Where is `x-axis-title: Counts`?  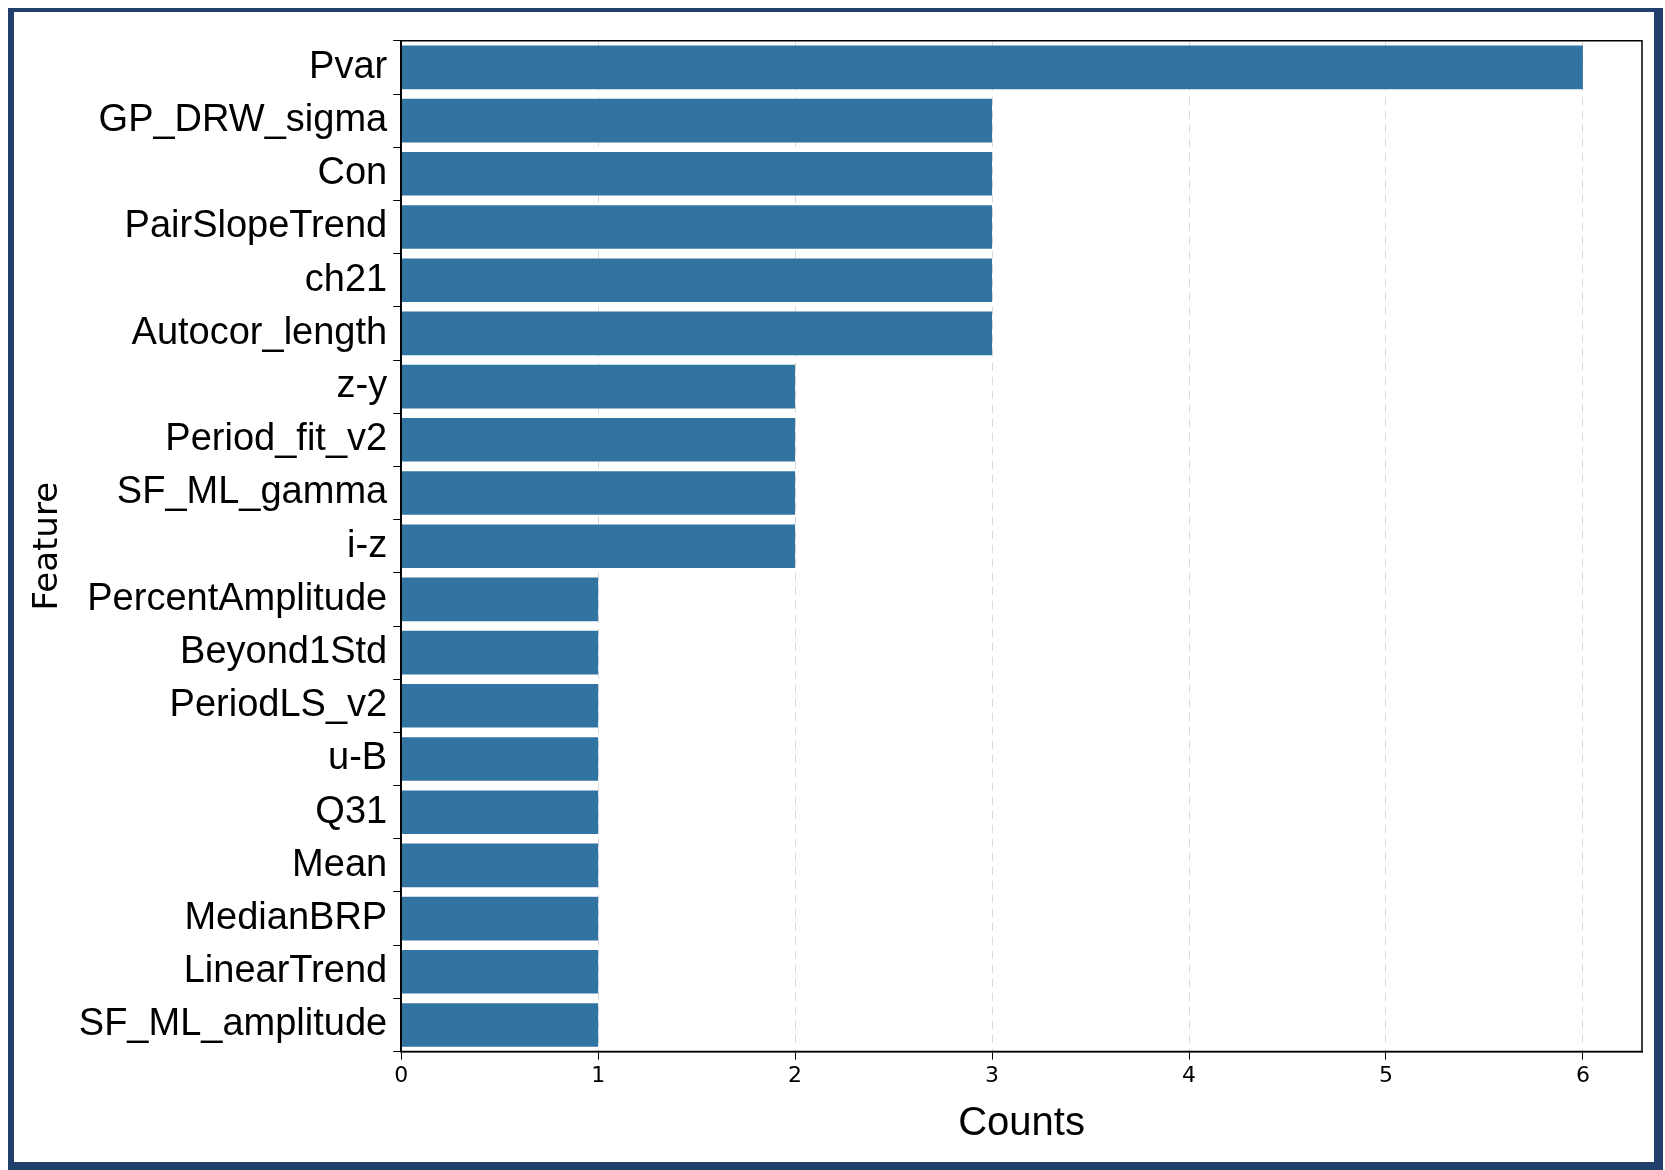 x-axis-title: Counts is located at coordinates (1021, 1121).